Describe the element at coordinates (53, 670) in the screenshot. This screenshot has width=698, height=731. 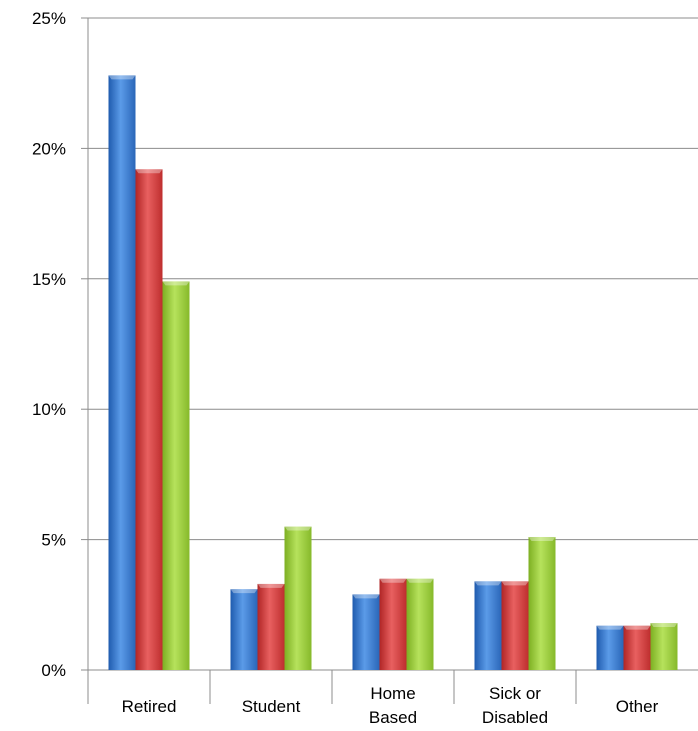
I see `y-tick-label: 0%` at that location.